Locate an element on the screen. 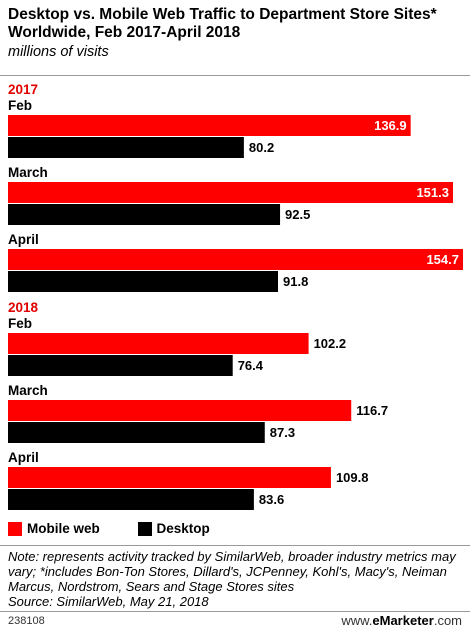 The width and height of the screenshot is (470, 634). value-label-desktop: 76.4 is located at coordinates (251, 365).